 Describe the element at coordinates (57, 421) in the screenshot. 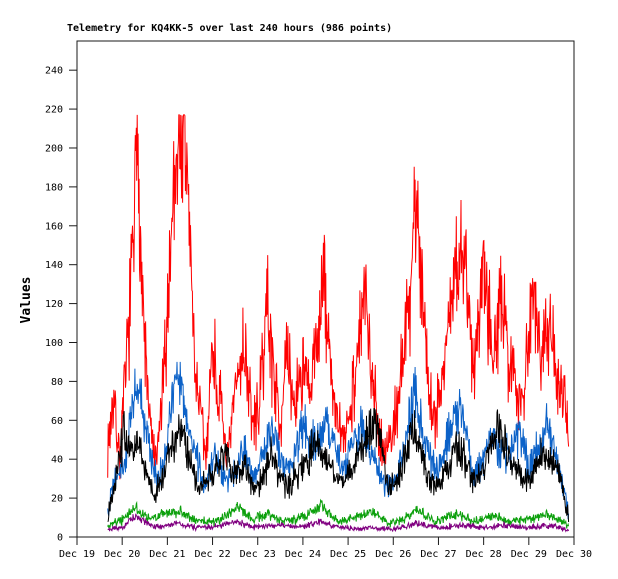

I see `y-tick-label: 60` at that location.